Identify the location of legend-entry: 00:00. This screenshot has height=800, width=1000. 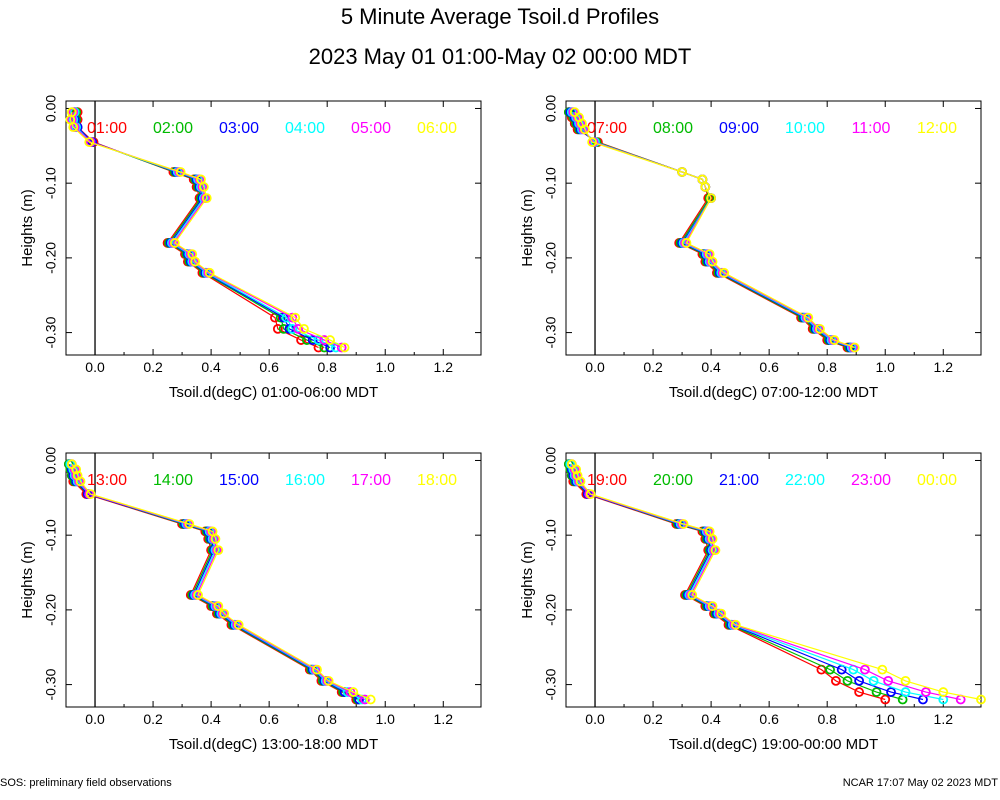
(937, 480).